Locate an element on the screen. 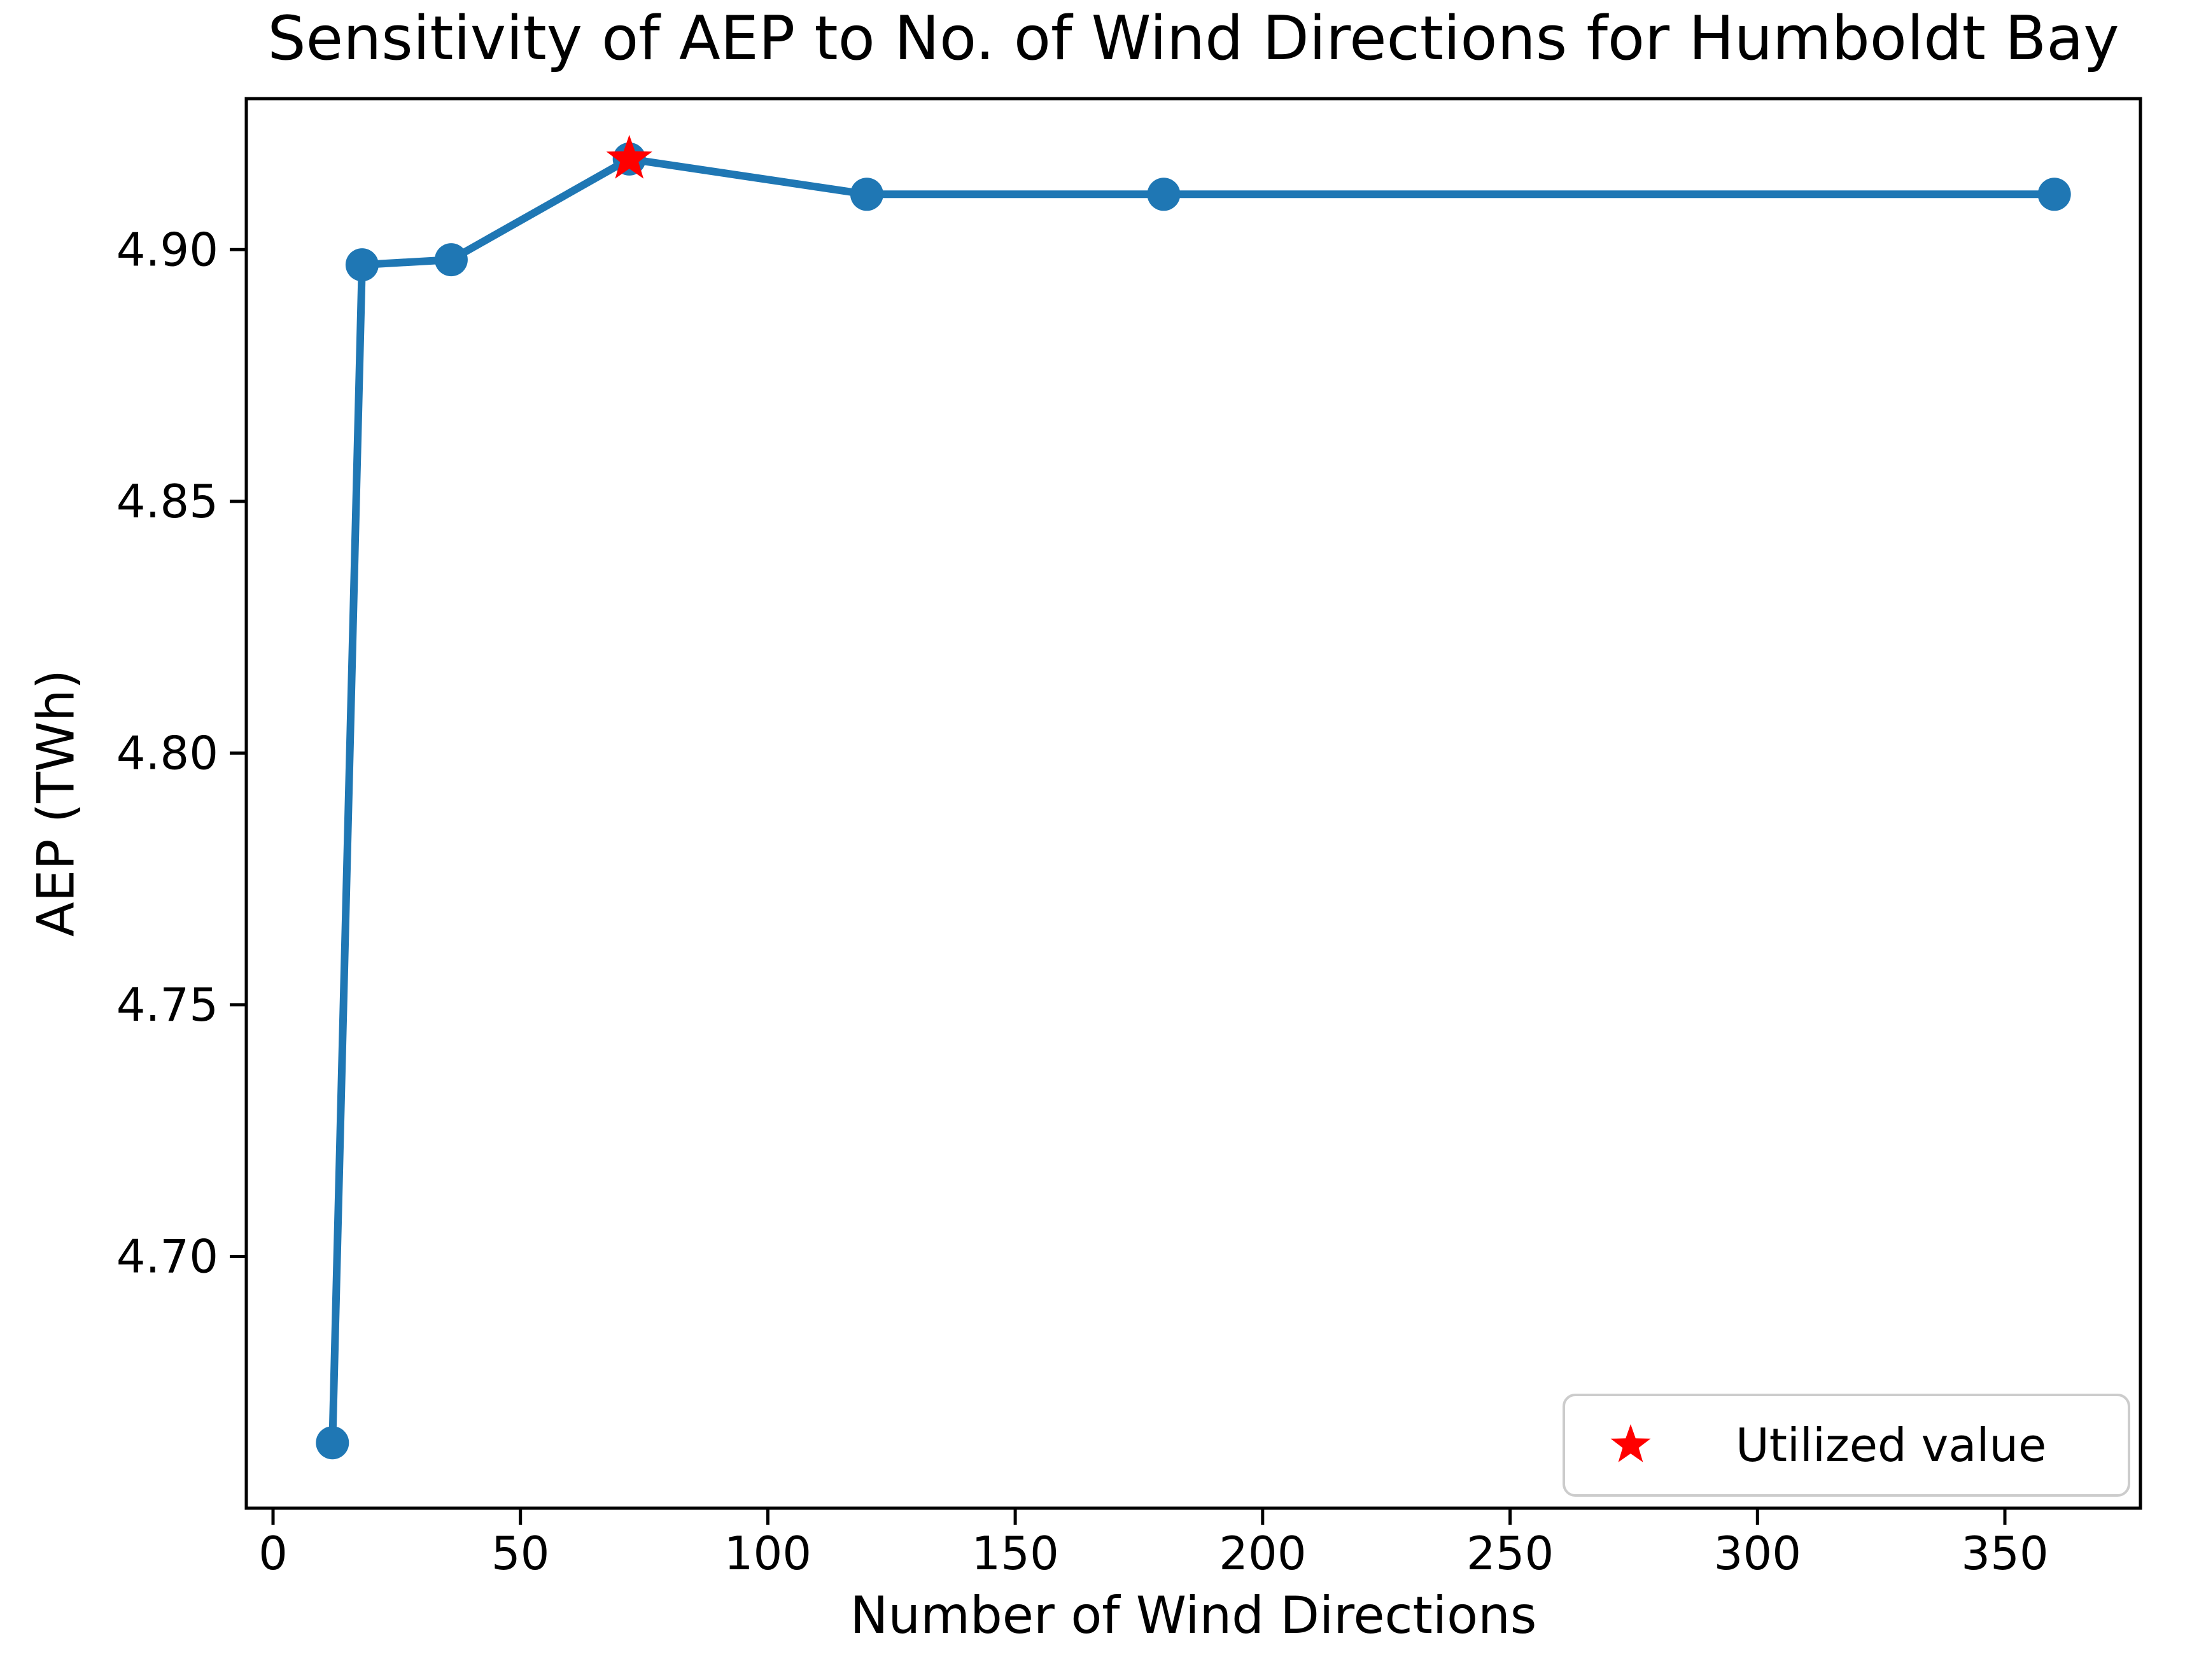 The width and height of the screenshot is (2185, 1680). x-tick-label: 0 is located at coordinates (273, 1553).